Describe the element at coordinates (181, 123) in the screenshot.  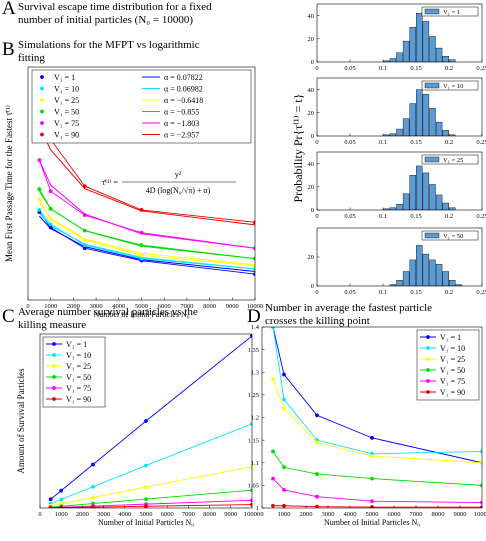
I see `legend-label: α = −1.803` at that location.